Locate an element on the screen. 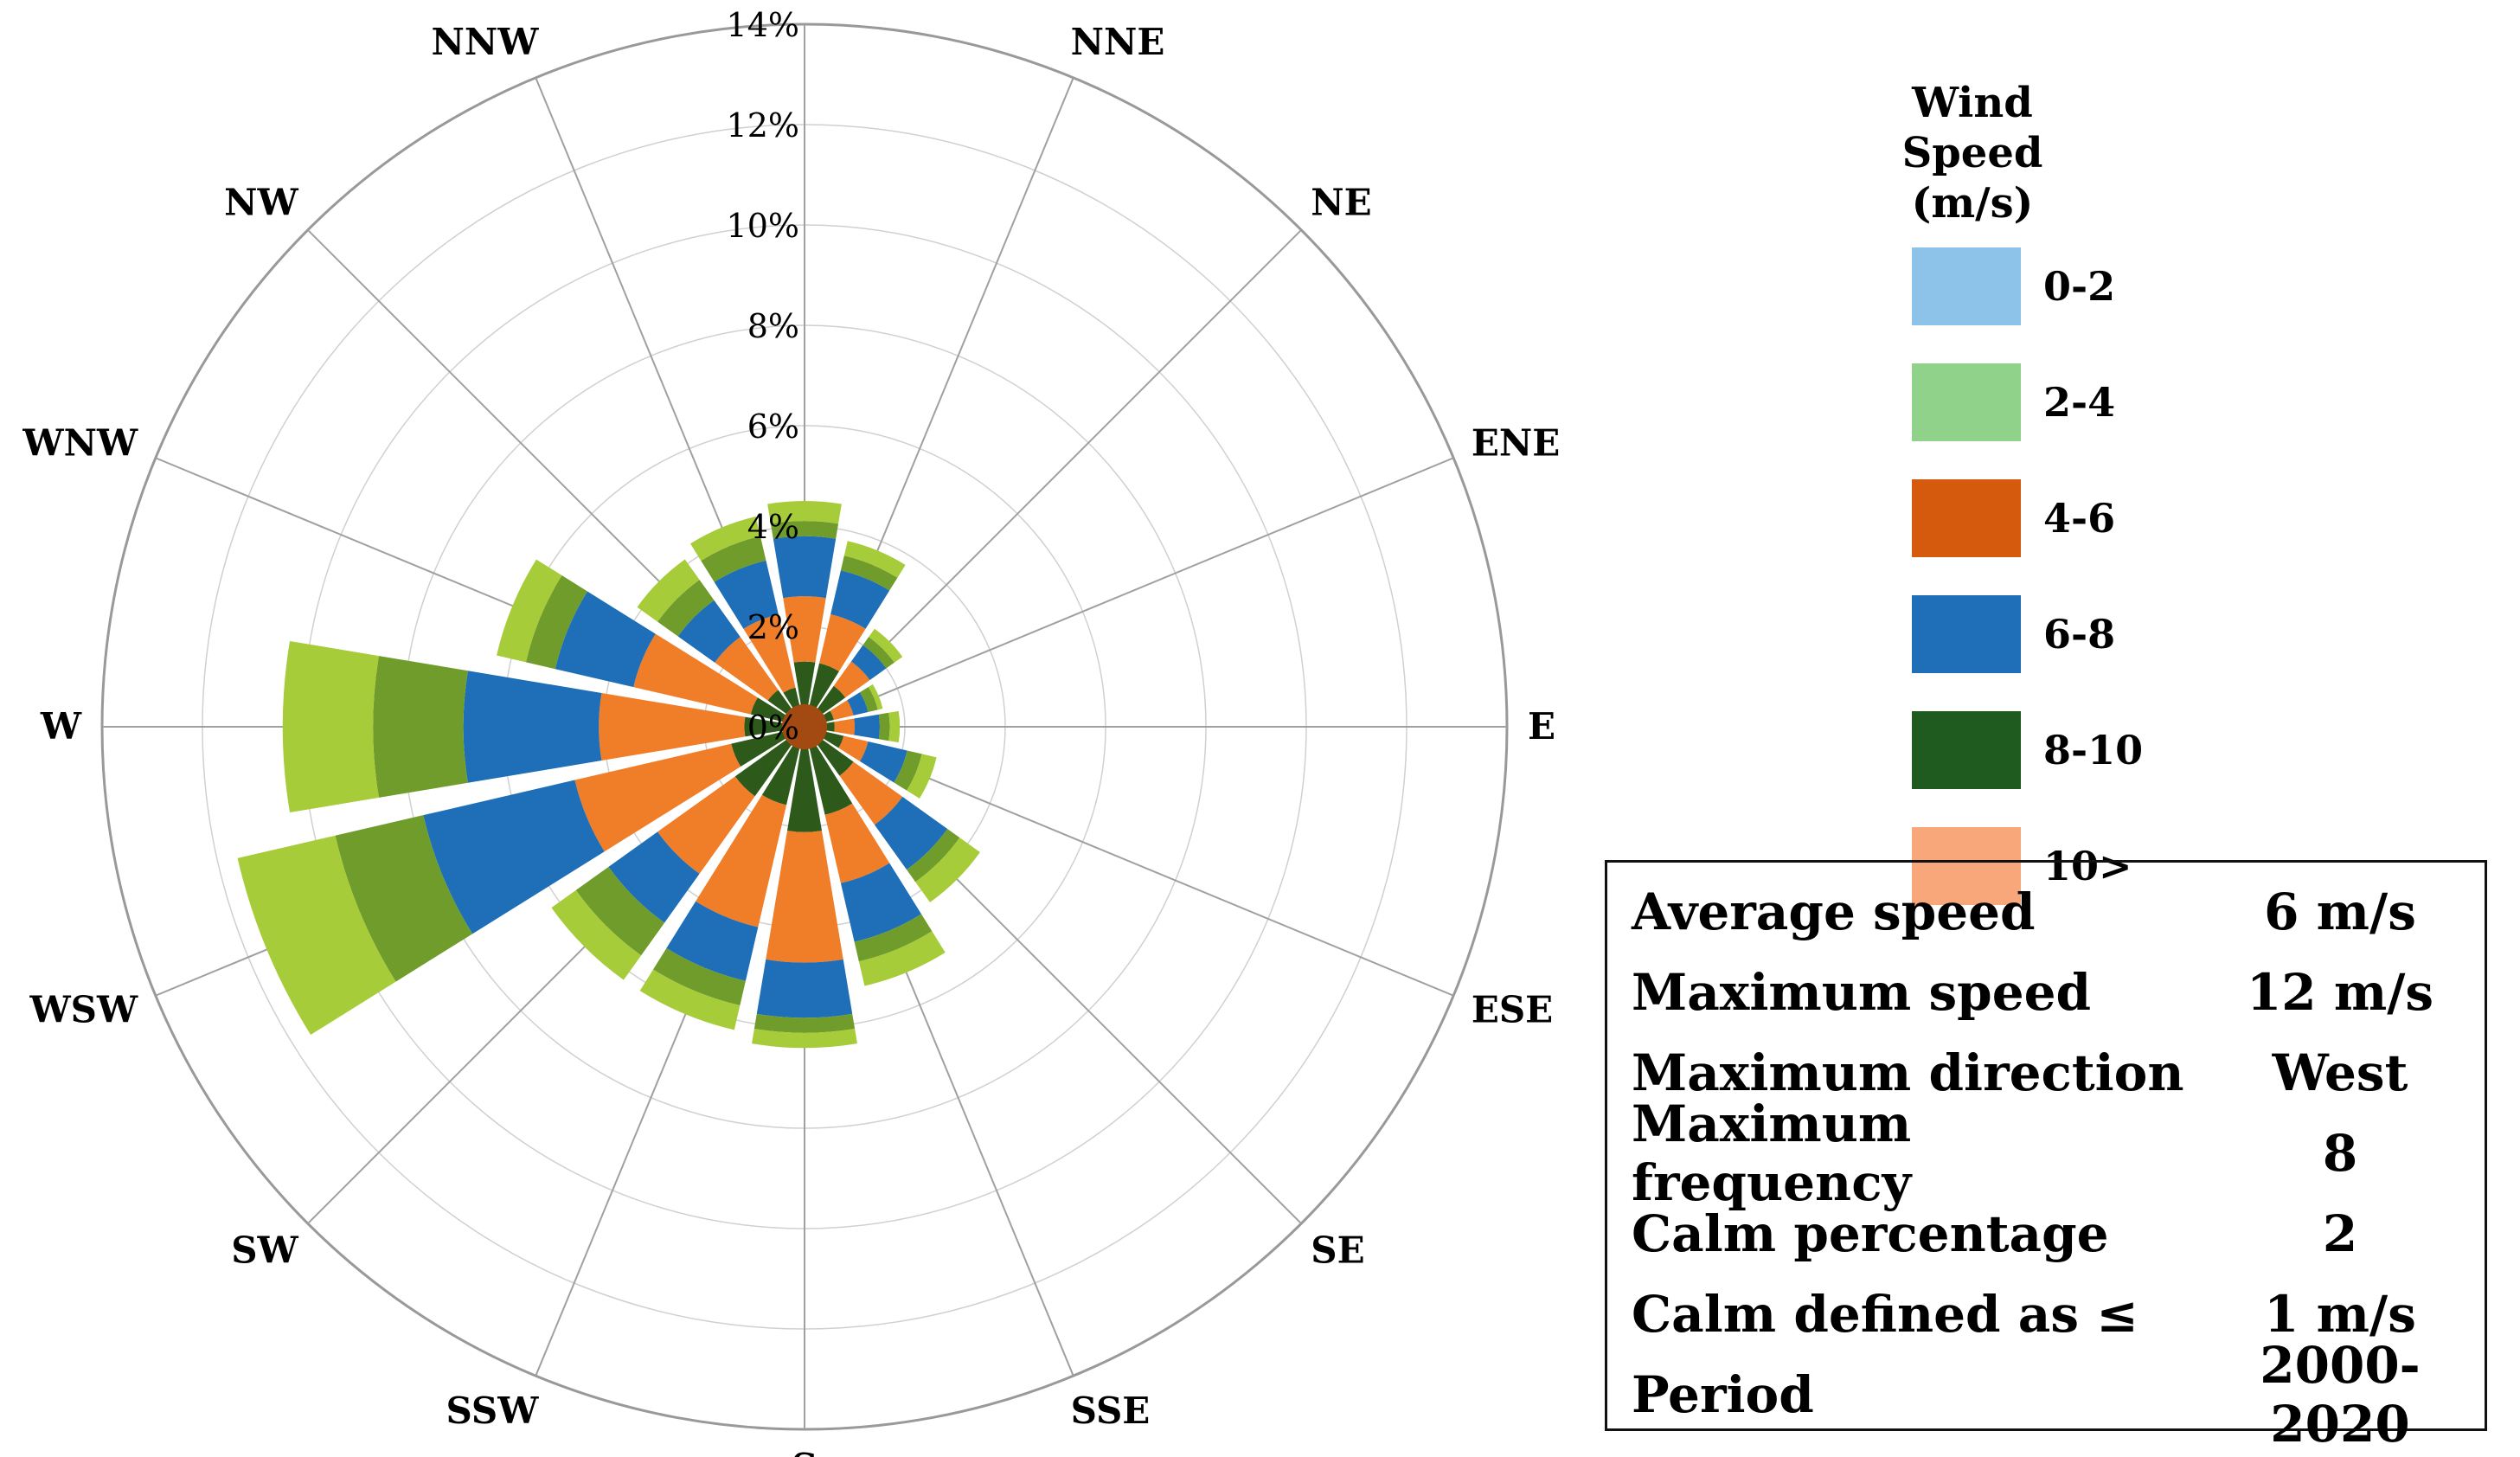  direction-label: SE is located at coordinates (1337, 1250).